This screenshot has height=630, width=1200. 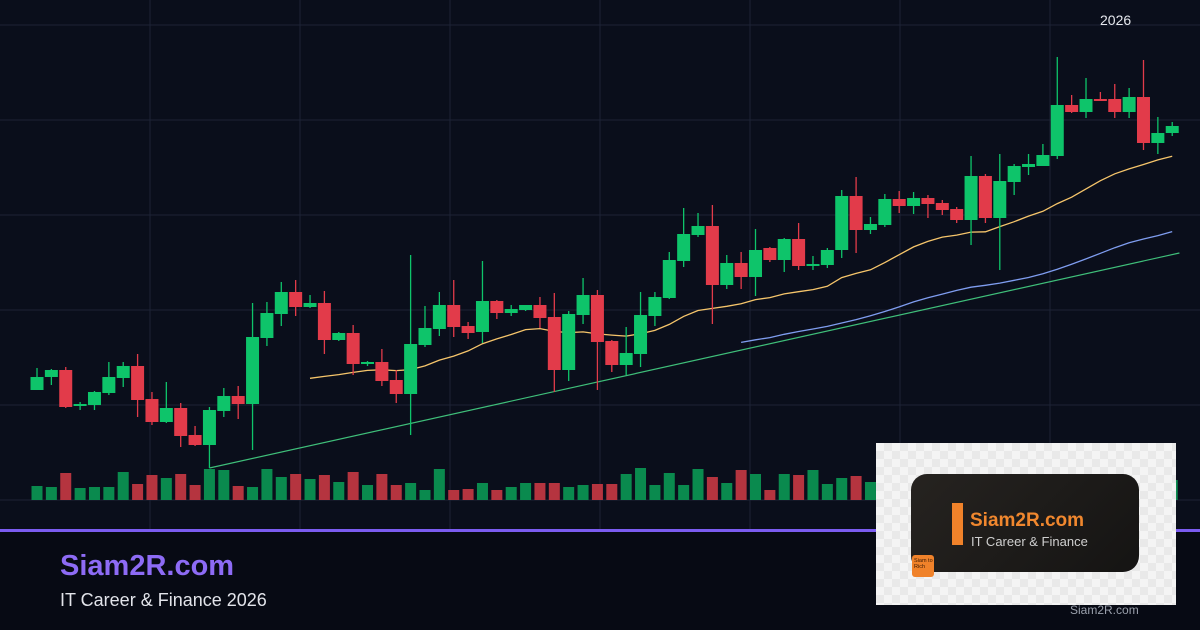 I want to click on brand-name: Siam2R.com, so click(x=147, y=566).